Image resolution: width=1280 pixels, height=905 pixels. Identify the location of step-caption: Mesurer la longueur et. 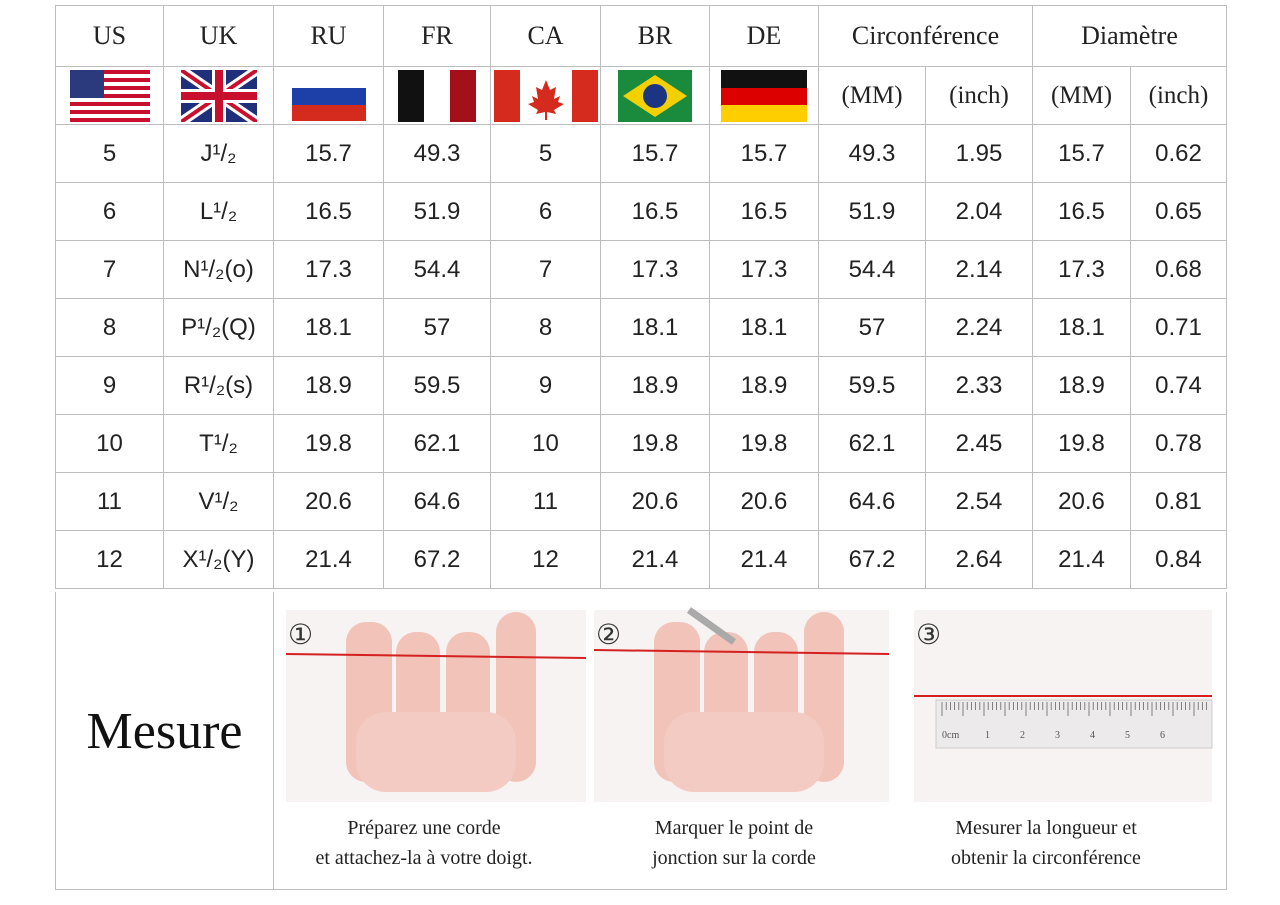
(1046, 828).